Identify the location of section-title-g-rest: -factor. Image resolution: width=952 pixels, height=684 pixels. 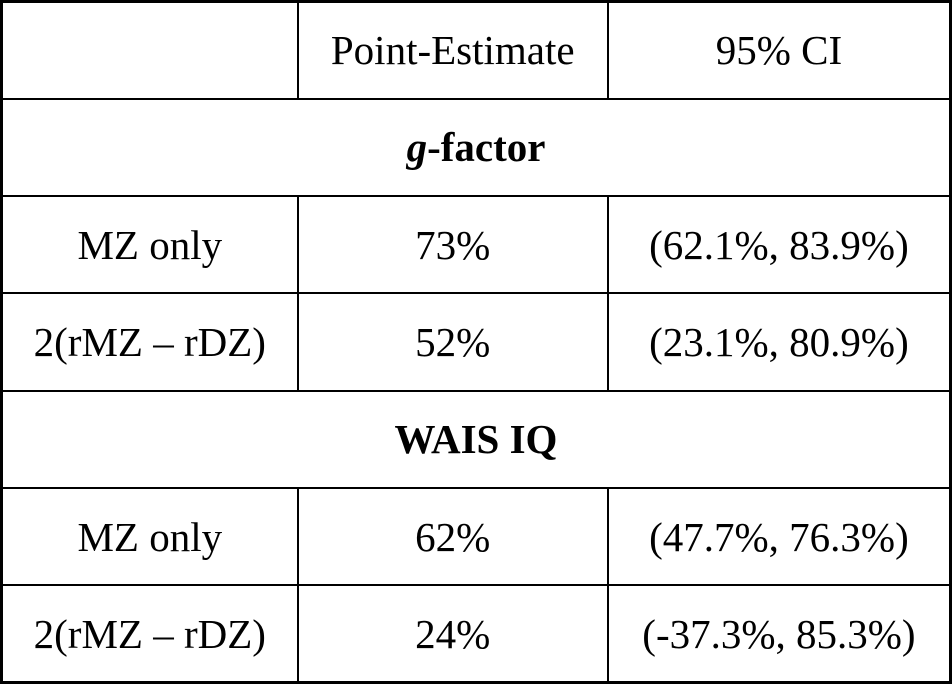
(486, 147).